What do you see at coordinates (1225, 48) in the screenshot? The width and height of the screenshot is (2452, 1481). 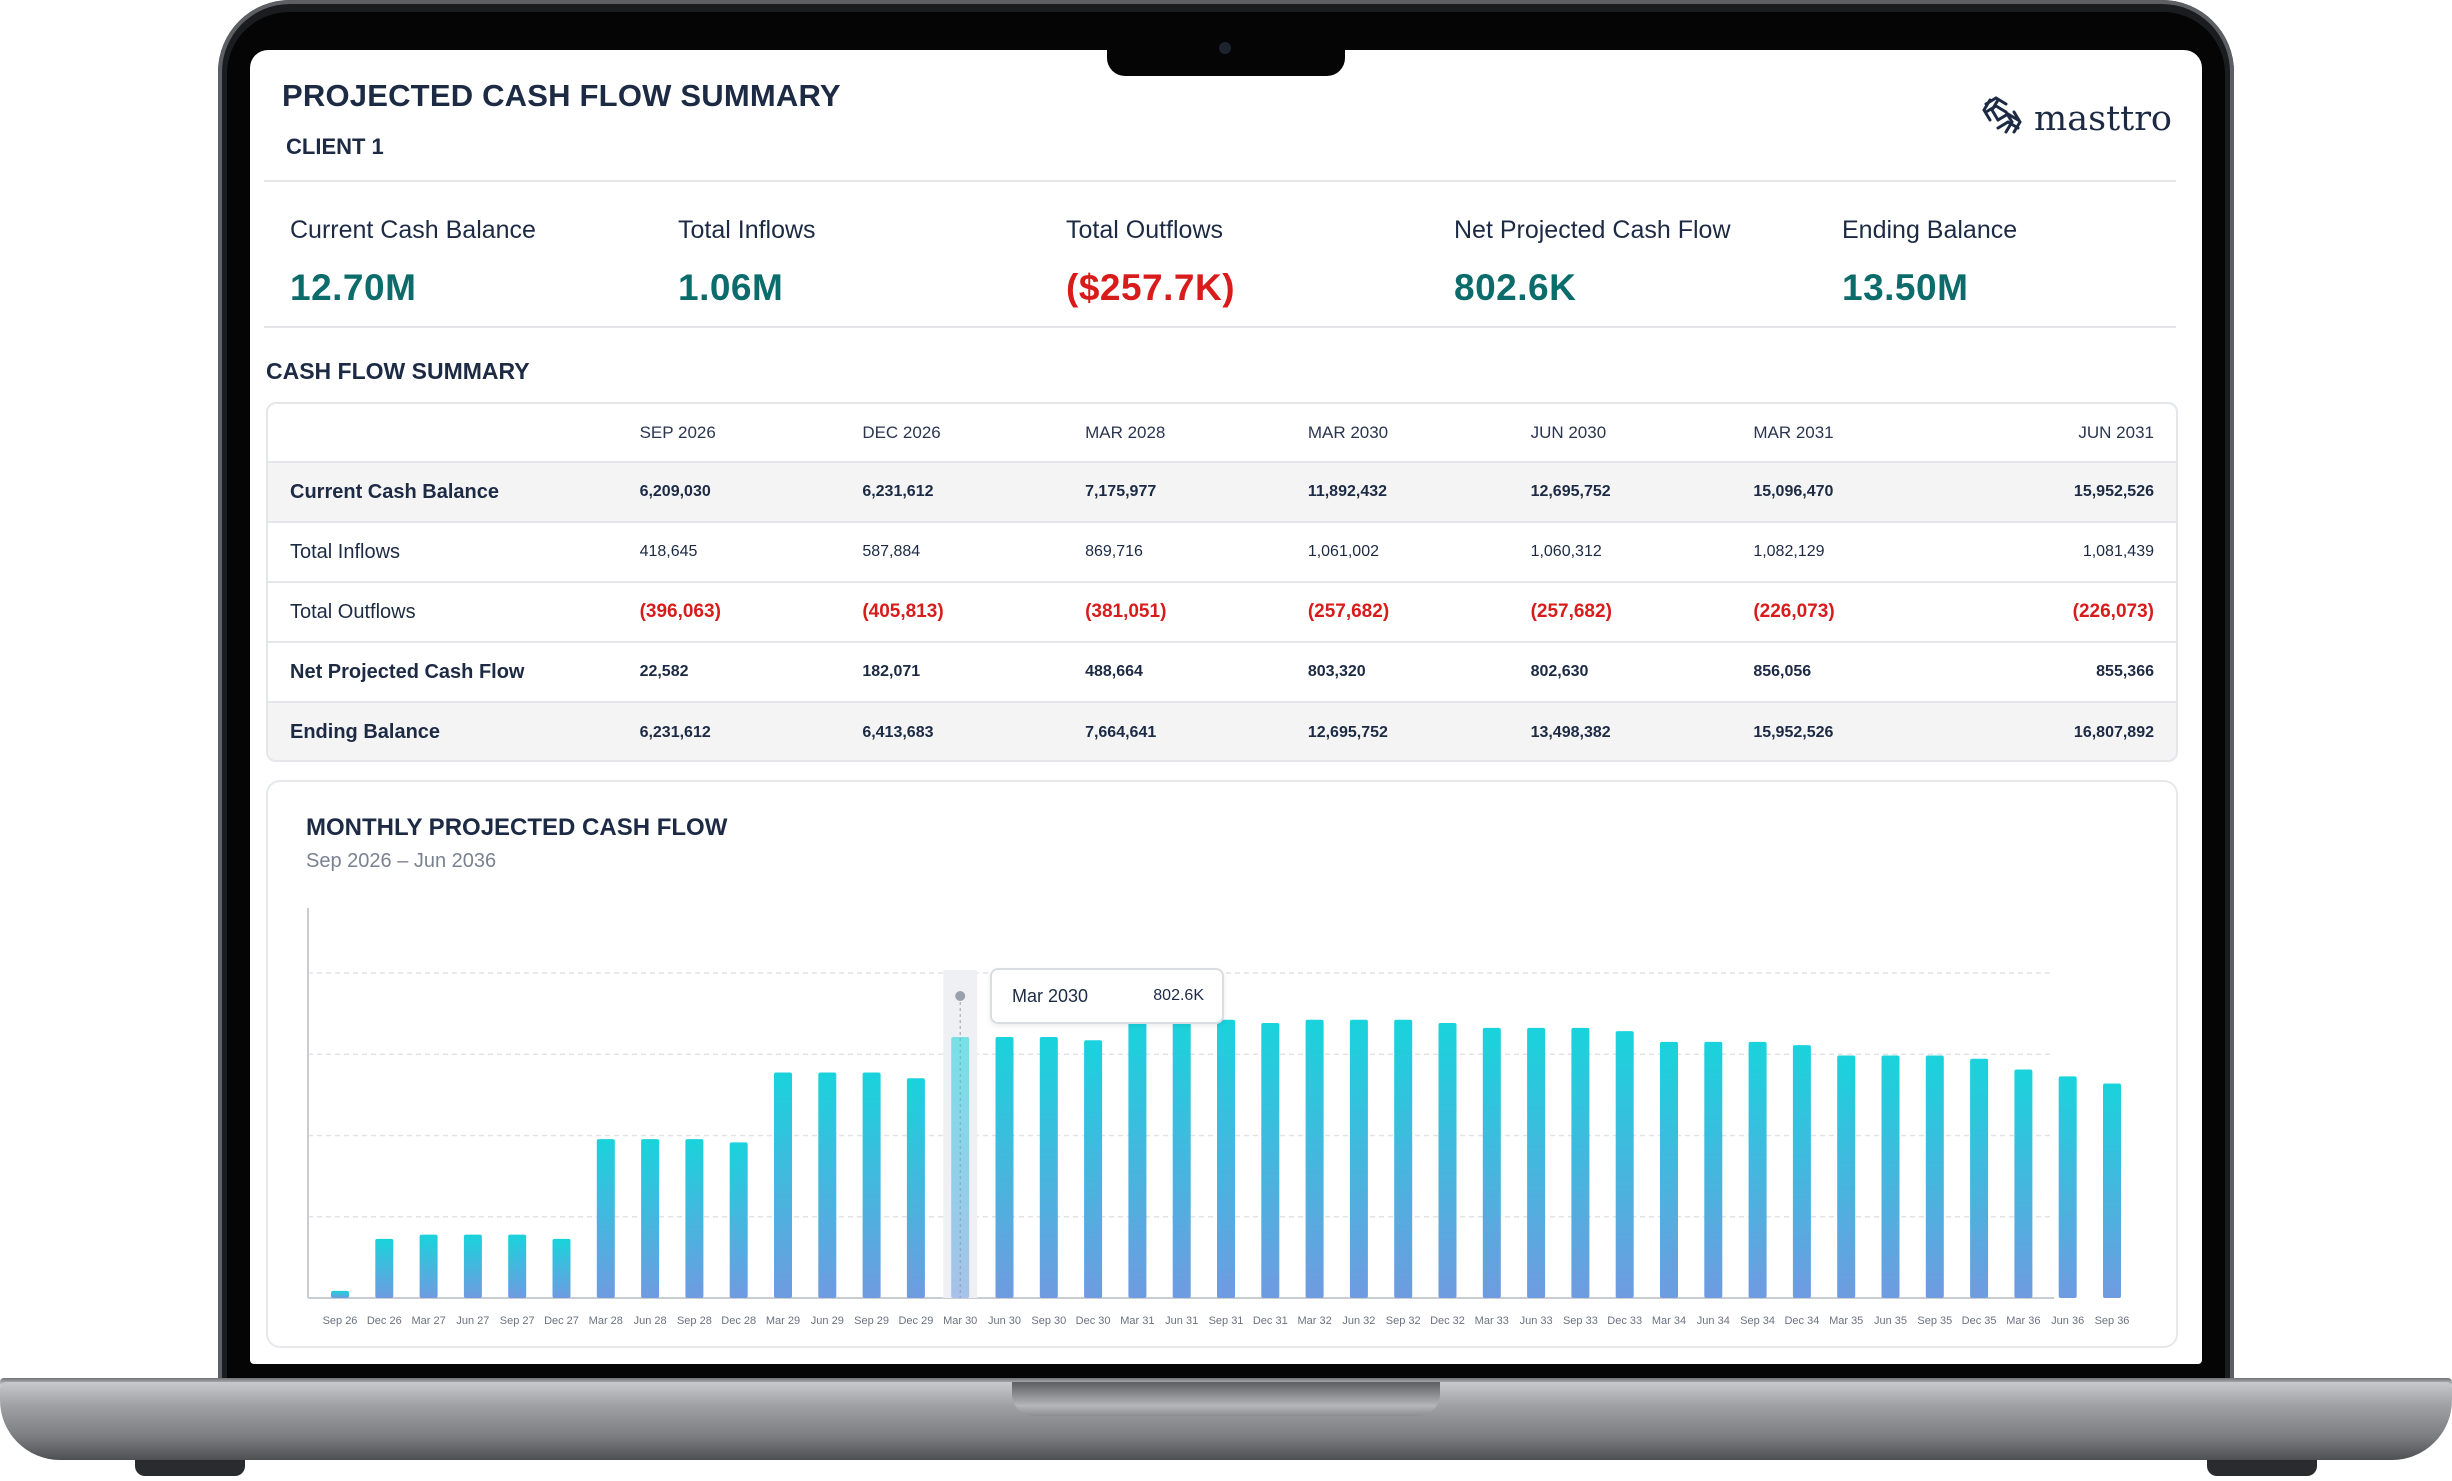 I see `camera-icon` at bounding box center [1225, 48].